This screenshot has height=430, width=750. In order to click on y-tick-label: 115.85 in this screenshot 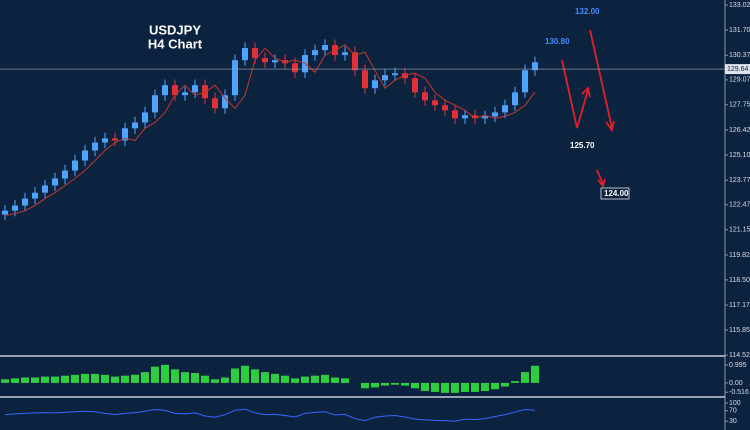, I will do `click(739, 330)`.